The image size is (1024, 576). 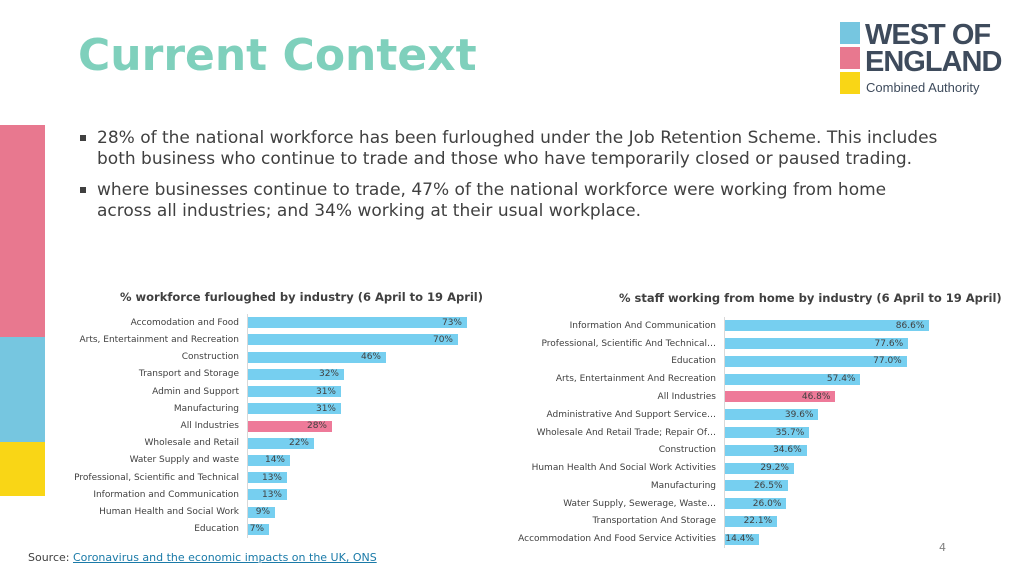 I want to click on logo-pink-square, so click(x=850, y=58).